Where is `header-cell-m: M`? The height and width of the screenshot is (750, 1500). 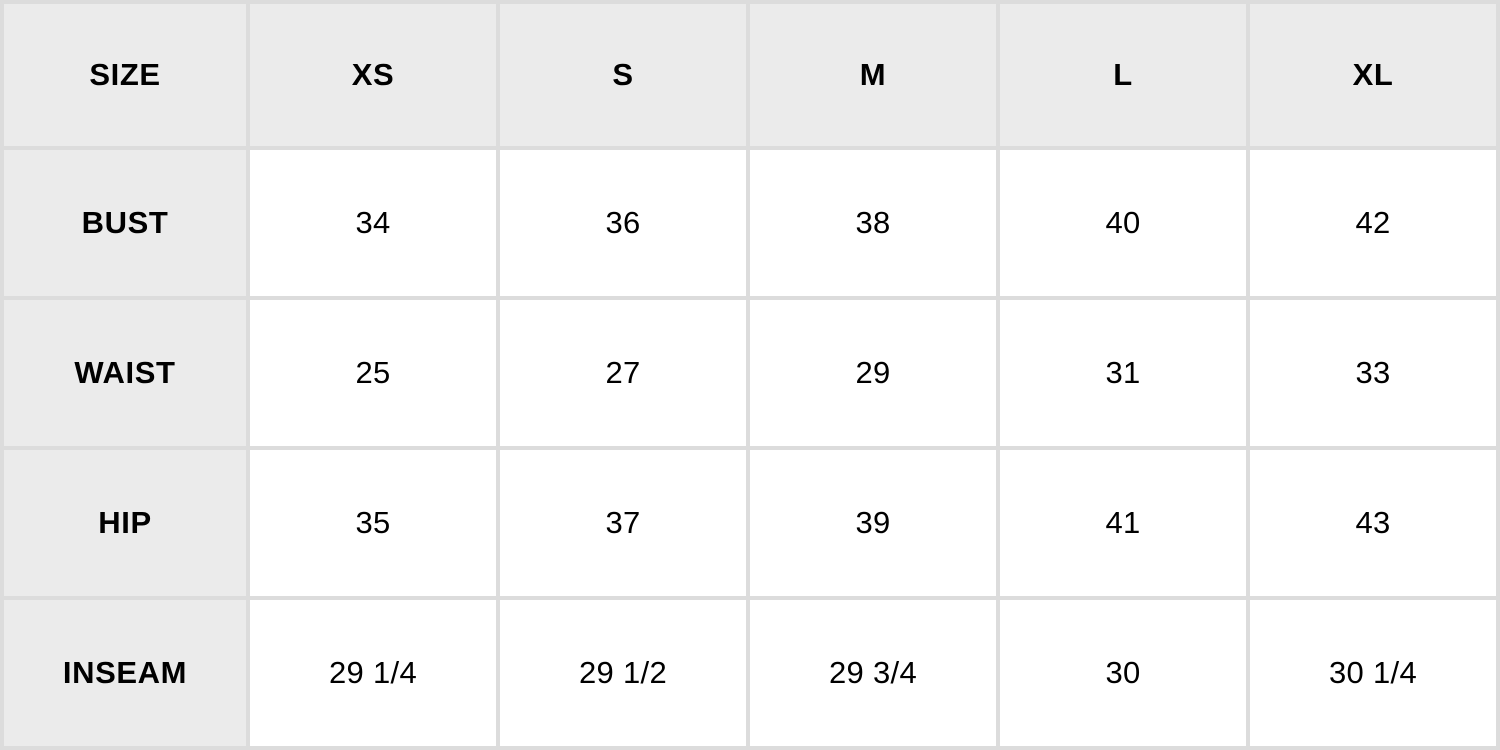 header-cell-m: M is located at coordinates (875, 75).